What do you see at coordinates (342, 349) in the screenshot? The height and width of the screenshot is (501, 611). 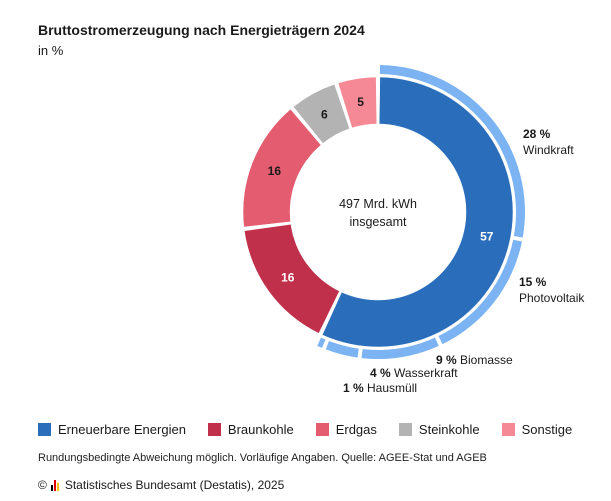 I see `outer-slice-wasserkraft` at bounding box center [342, 349].